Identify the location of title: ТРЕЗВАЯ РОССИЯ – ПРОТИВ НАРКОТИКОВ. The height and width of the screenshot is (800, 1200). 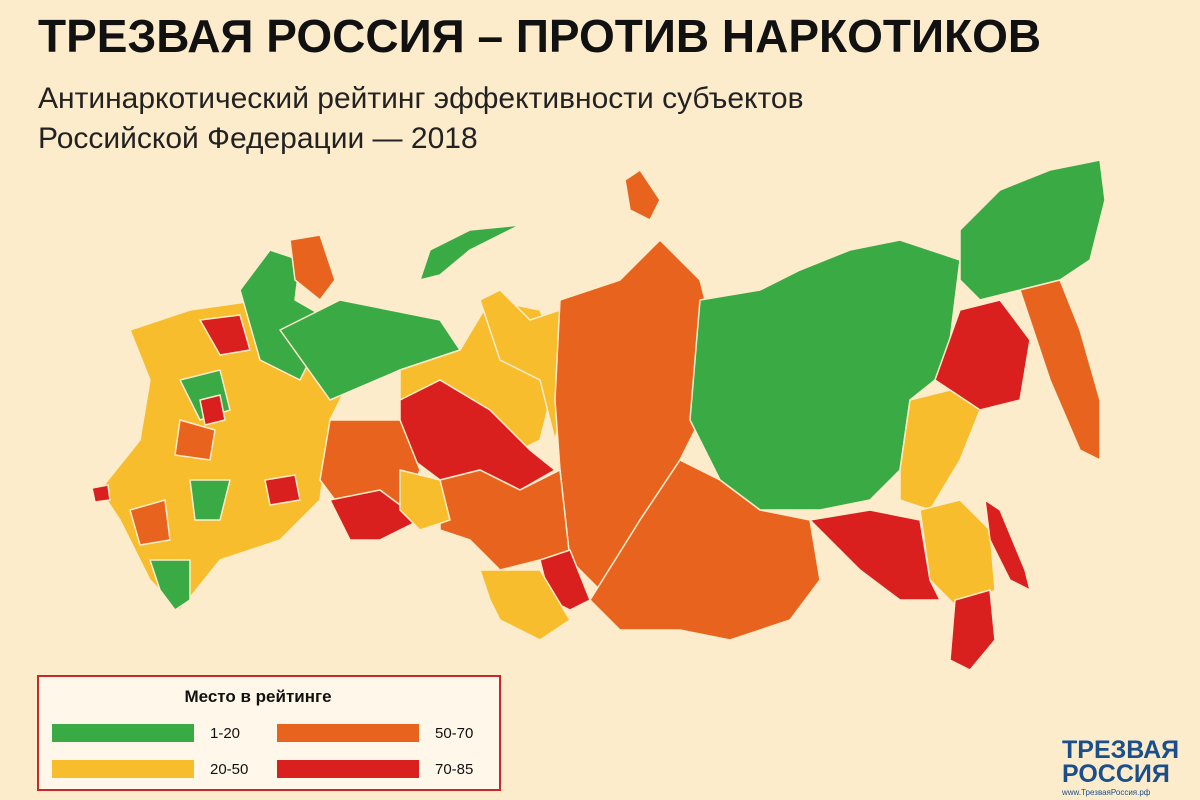
(539, 36).